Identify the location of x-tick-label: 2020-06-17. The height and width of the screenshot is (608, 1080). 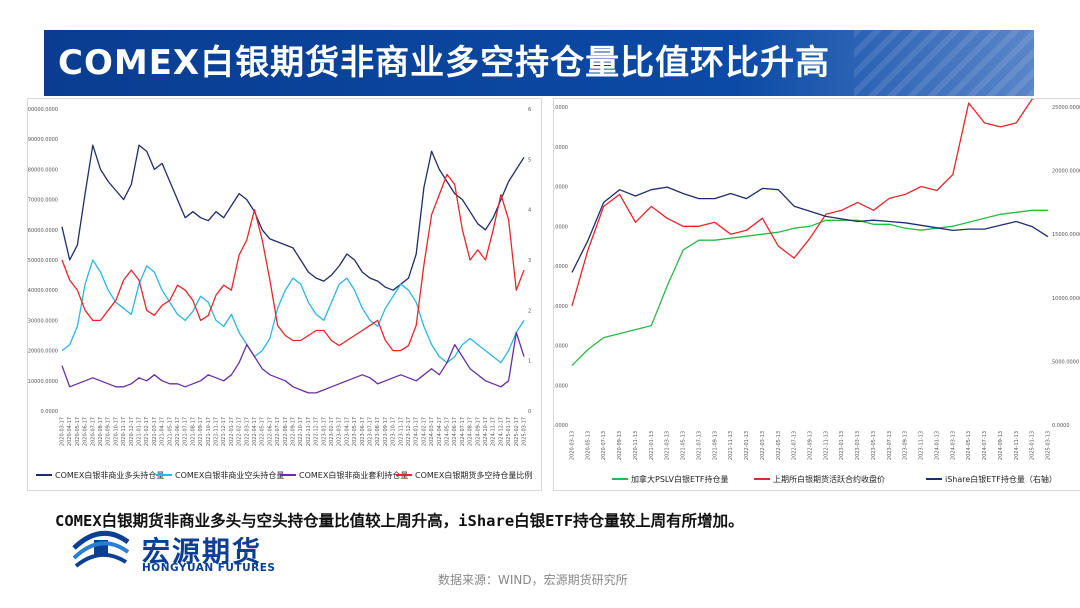
(86, 431).